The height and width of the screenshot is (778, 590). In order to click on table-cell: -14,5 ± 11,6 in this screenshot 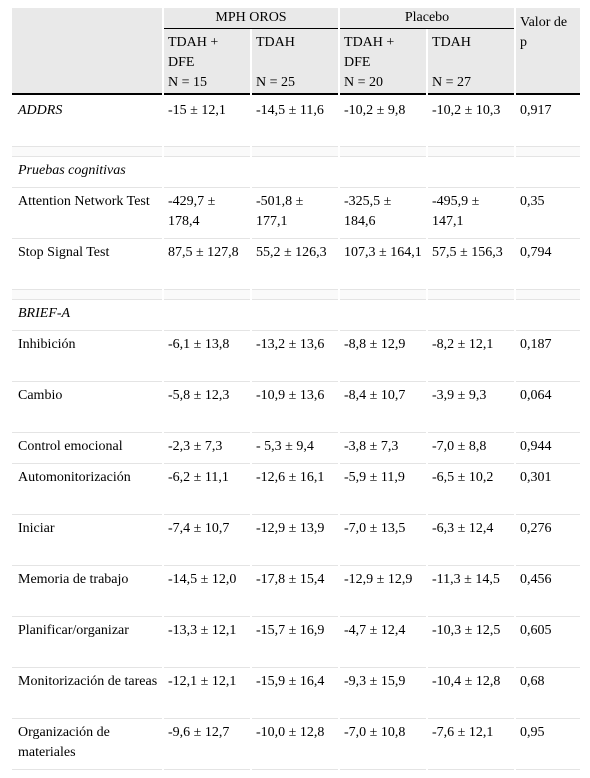, I will do `click(295, 121)`.